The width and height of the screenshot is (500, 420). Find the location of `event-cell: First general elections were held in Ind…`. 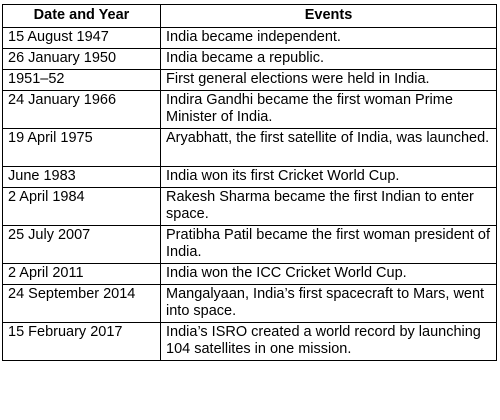

event-cell: First general elections were held in Ind… is located at coordinates (328, 80).